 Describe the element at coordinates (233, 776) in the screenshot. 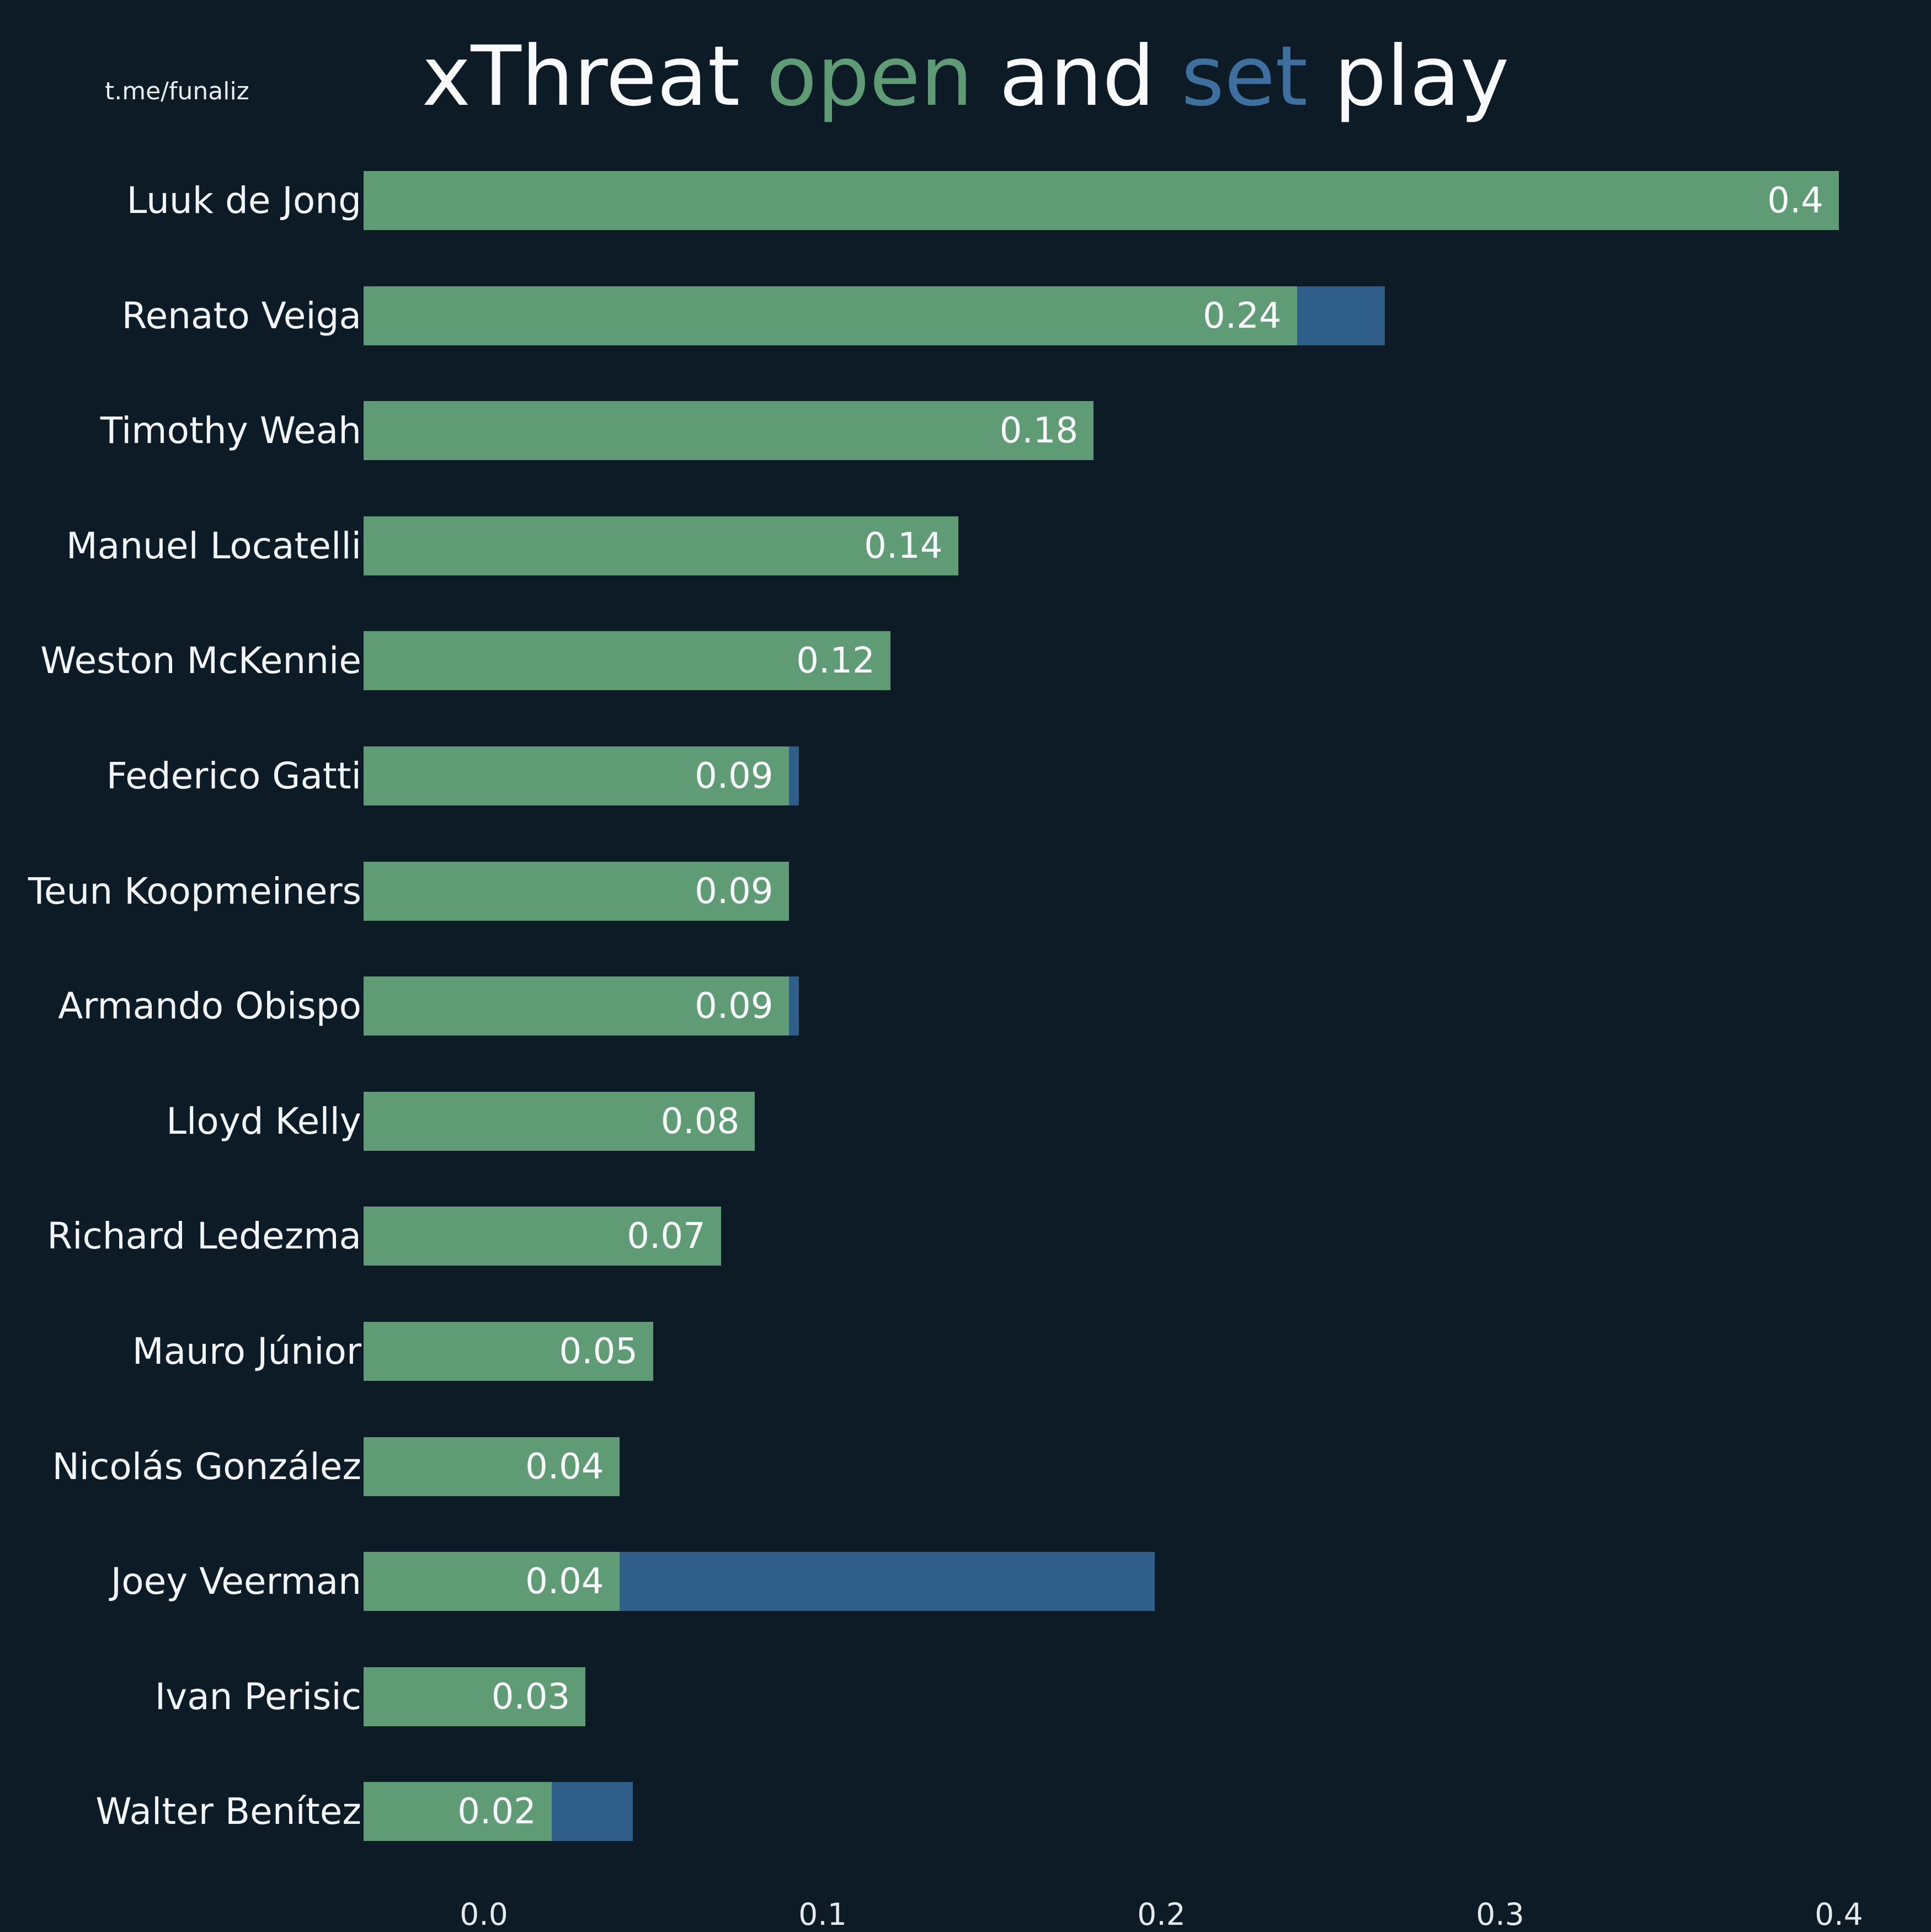

I see `player-label: Federico Gatti` at that location.